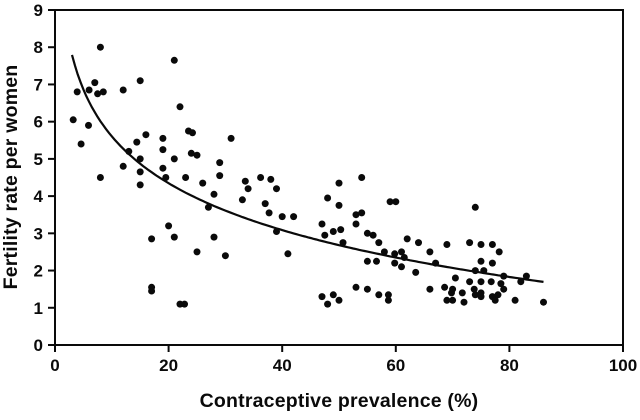 This screenshot has height=420, width=640. Describe the element at coordinates (38, 345) in the screenshot. I see `y-tick-label: 0` at that location.